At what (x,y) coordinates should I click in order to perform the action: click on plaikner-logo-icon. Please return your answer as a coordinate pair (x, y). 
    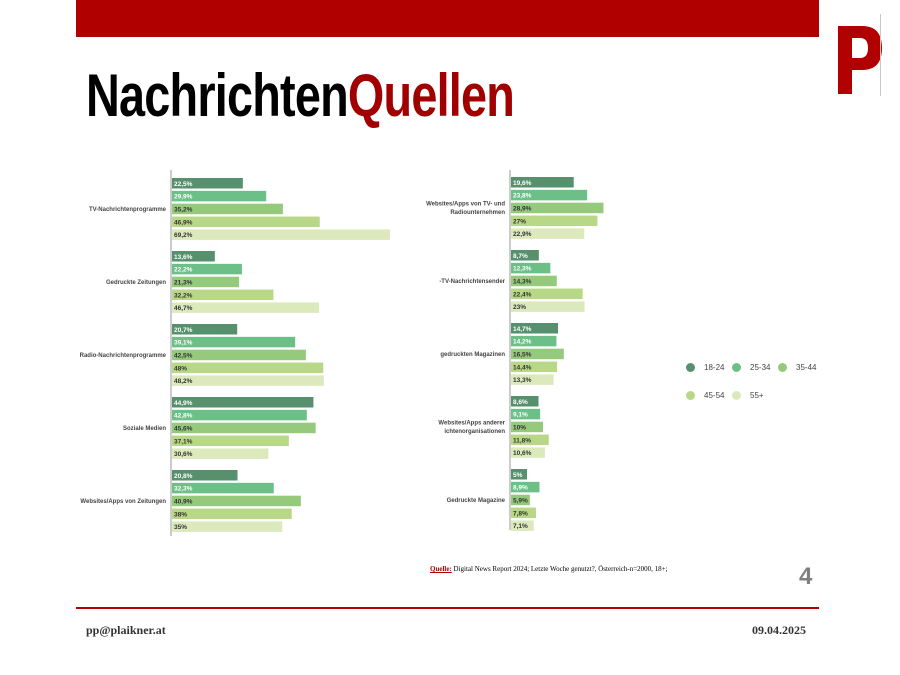
    Looking at the image, I should click on (860, 60).